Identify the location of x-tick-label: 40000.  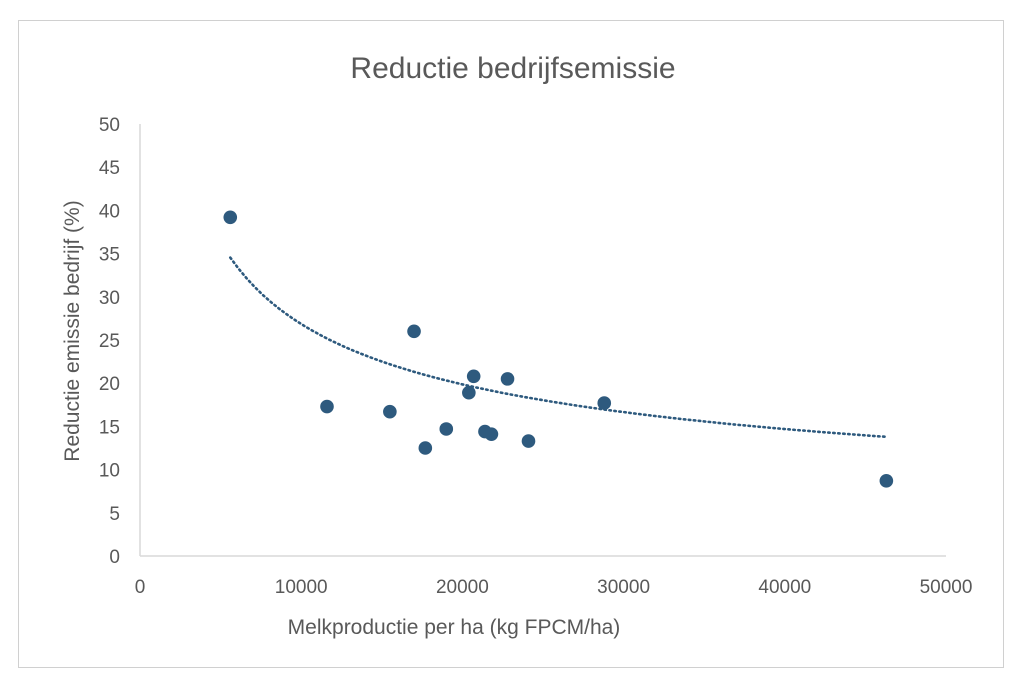
(784, 587).